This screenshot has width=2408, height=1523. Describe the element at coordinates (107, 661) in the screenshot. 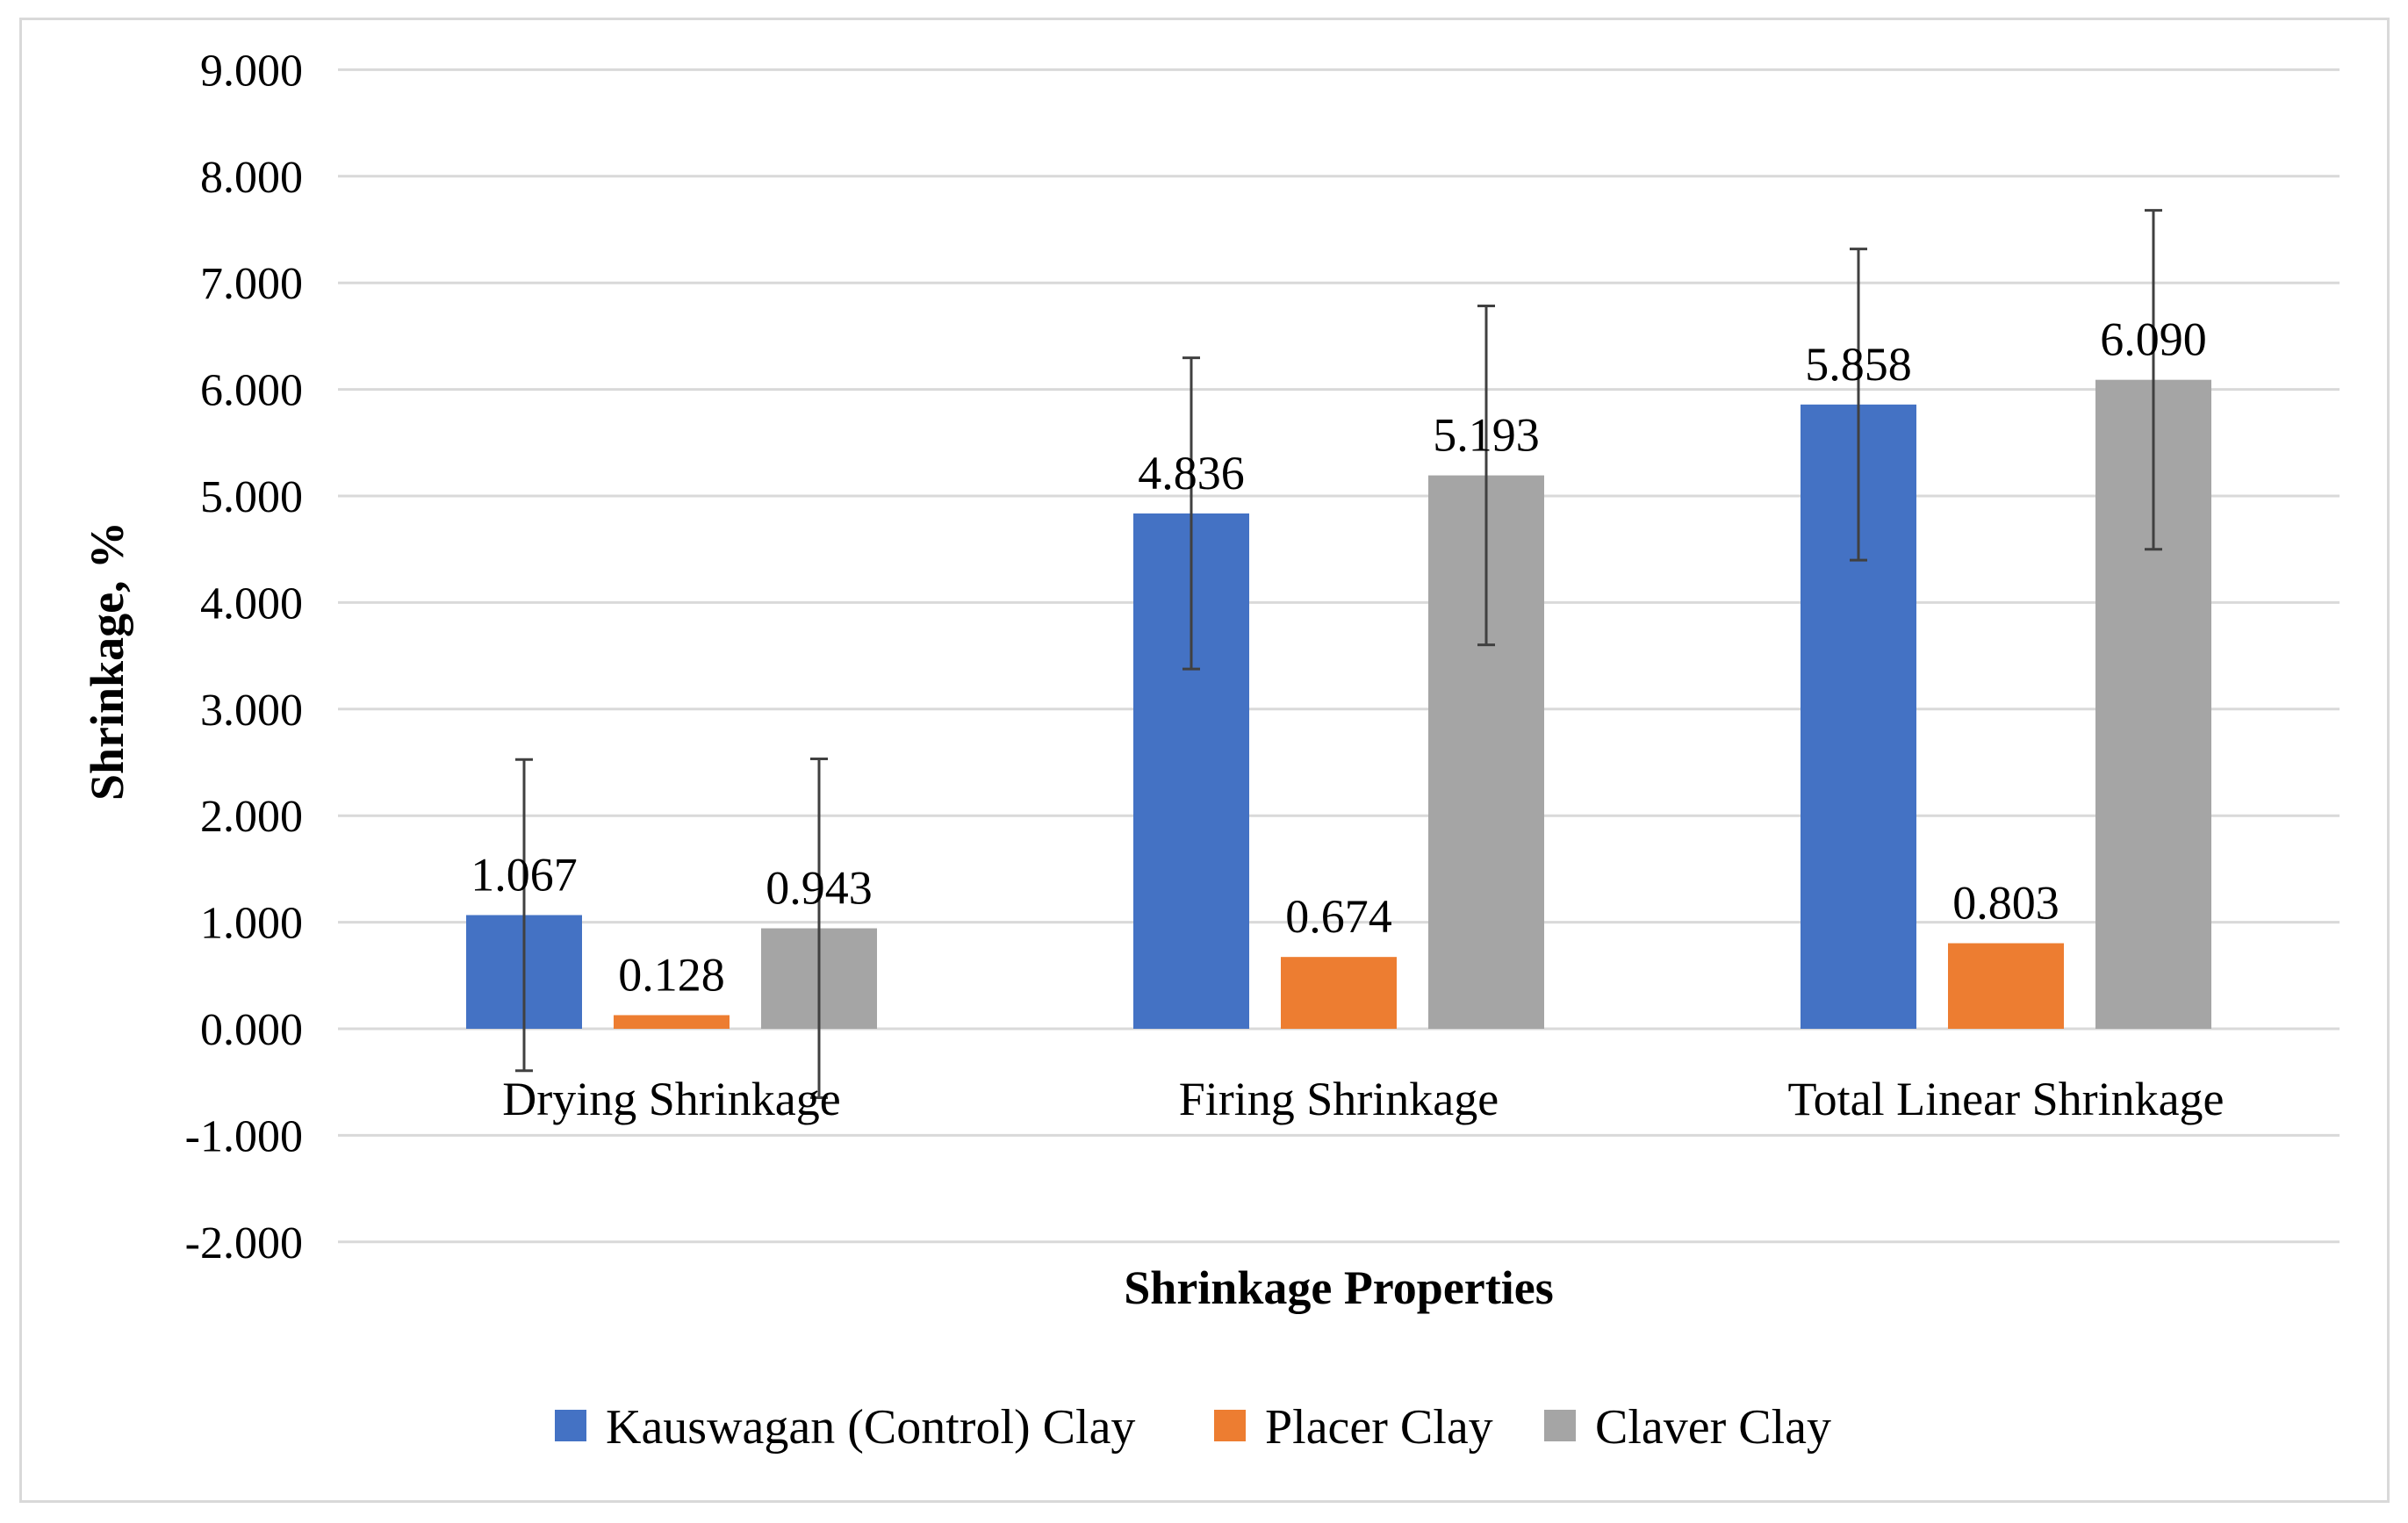

I see `y-axis-title: Shrinkage, %` at that location.